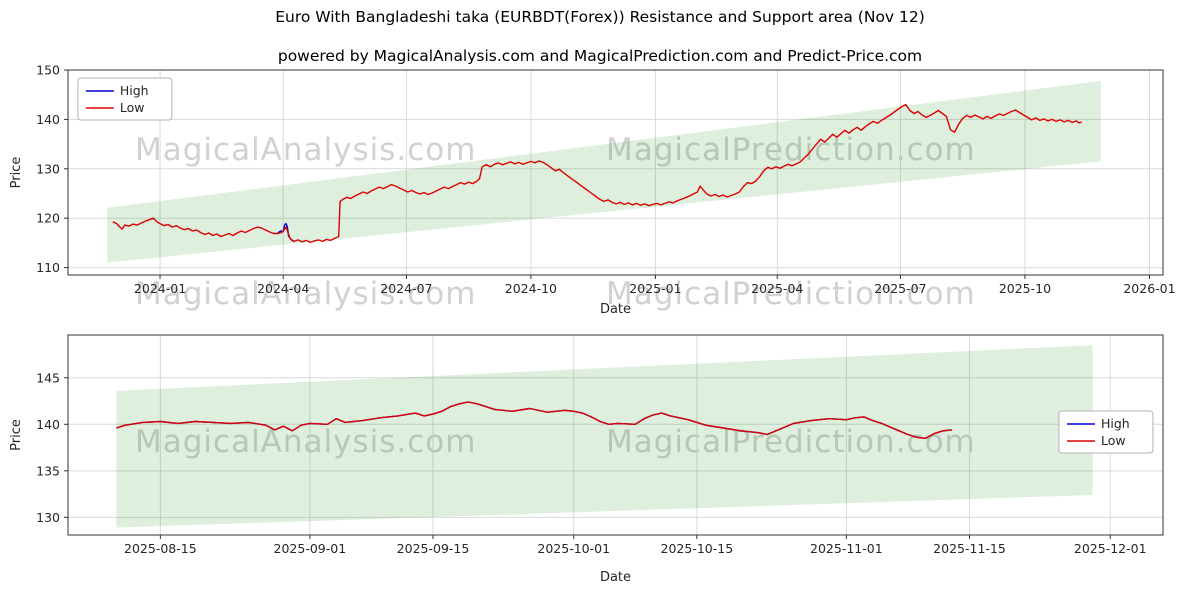 The height and width of the screenshot is (600, 1200). Describe the element at coordinates (655, 288) in the screenshot. I see `x-tick-label: 2025-01` at that location.